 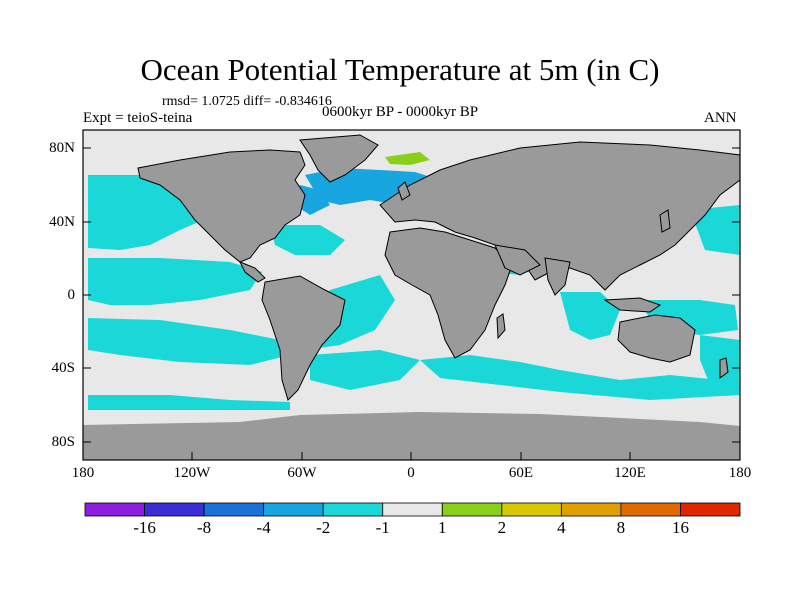 I want to click on y-tick-label: 40S, so click(x=63, y=368).